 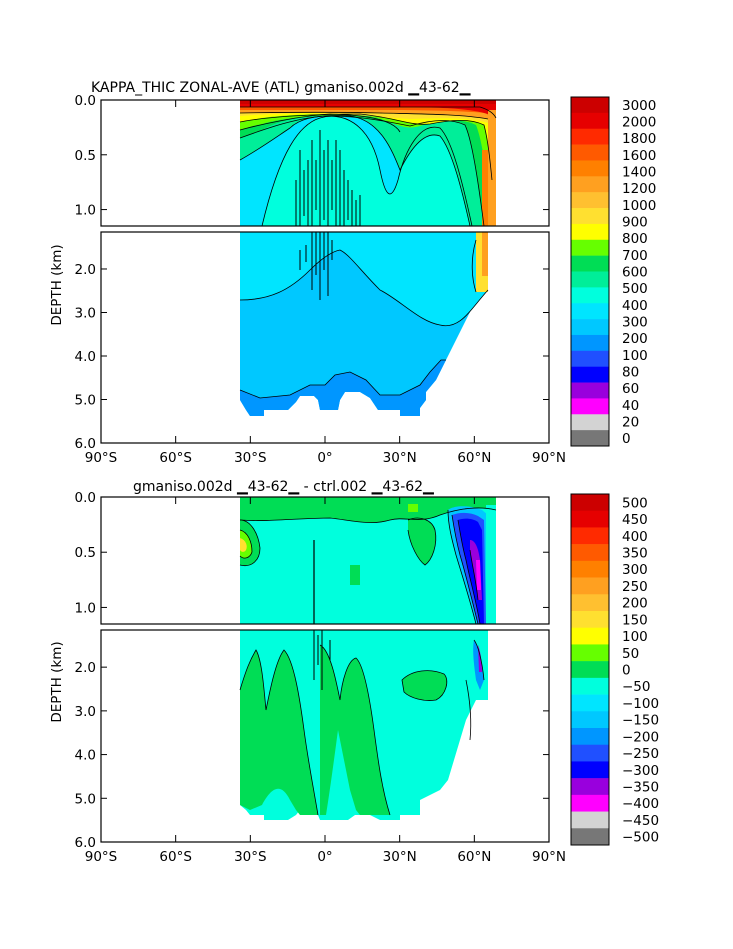 I want to click on colorbar-label: 800, so click(x=635, y=239).